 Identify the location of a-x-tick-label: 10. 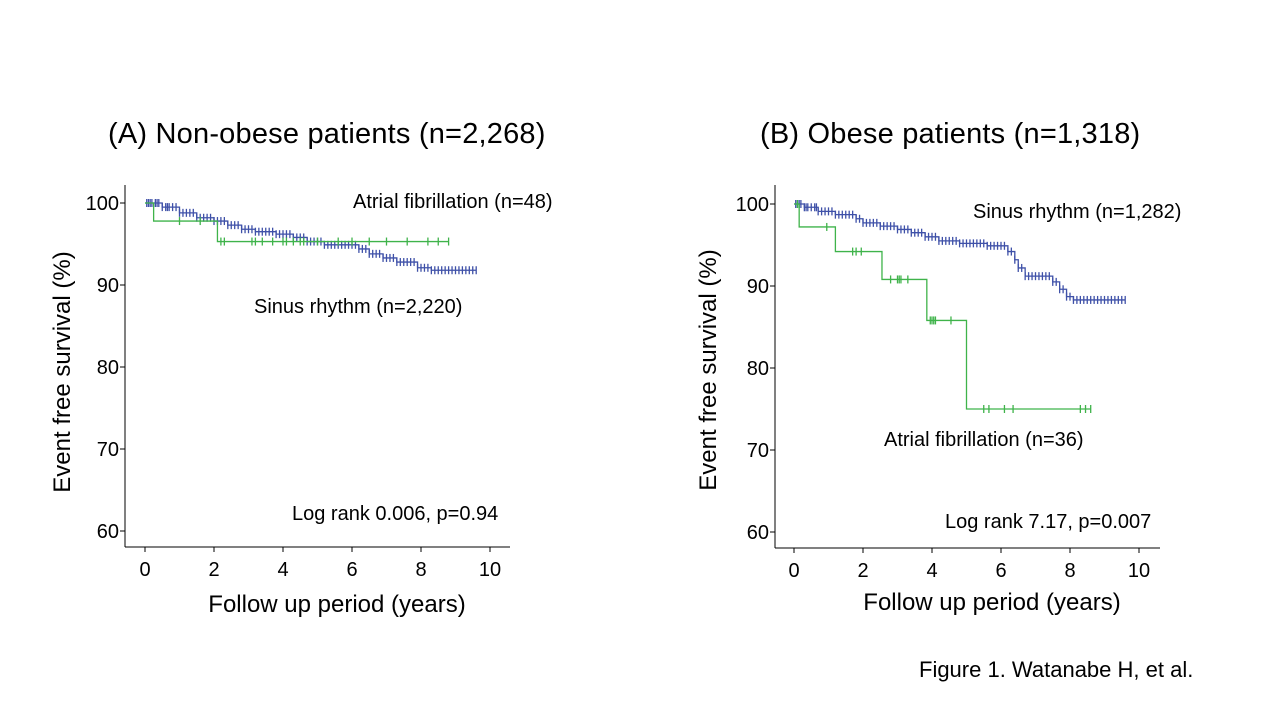
(490, 570).